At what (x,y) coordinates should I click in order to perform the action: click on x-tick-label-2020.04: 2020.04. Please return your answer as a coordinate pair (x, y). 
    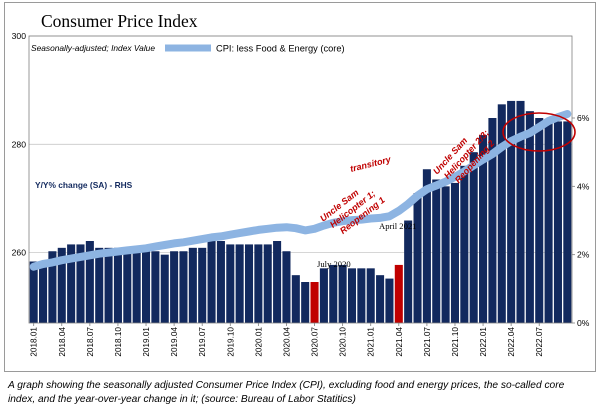
    Looking at the image, I should click on (286, 342).